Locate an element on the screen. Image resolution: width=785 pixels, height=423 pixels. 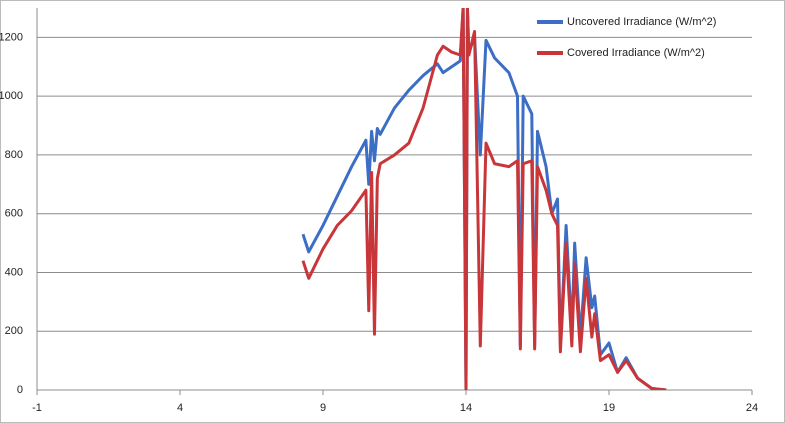
y-tick-label: 600 is located at coordinates (14, 214).